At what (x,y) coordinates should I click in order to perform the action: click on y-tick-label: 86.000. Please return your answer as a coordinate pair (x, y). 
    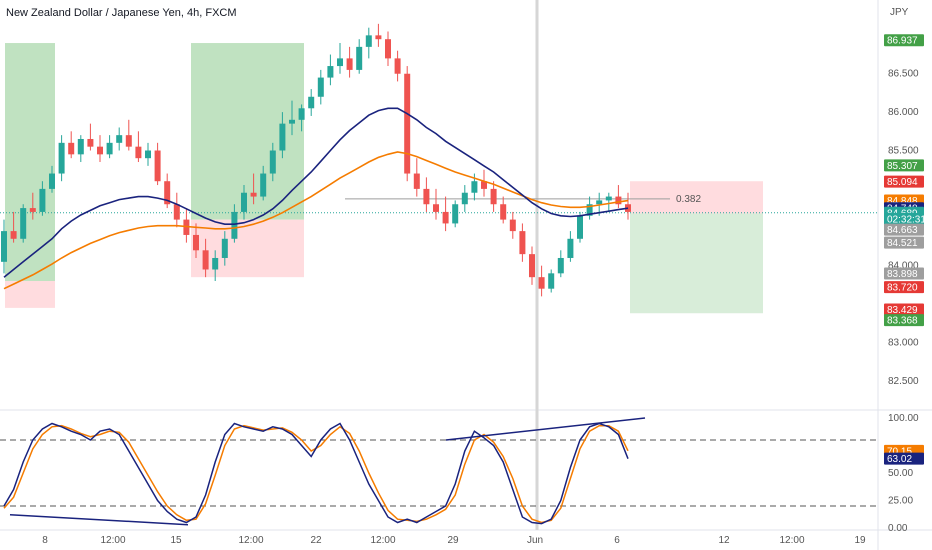
    Looking at the image, I should click on (903, 112).